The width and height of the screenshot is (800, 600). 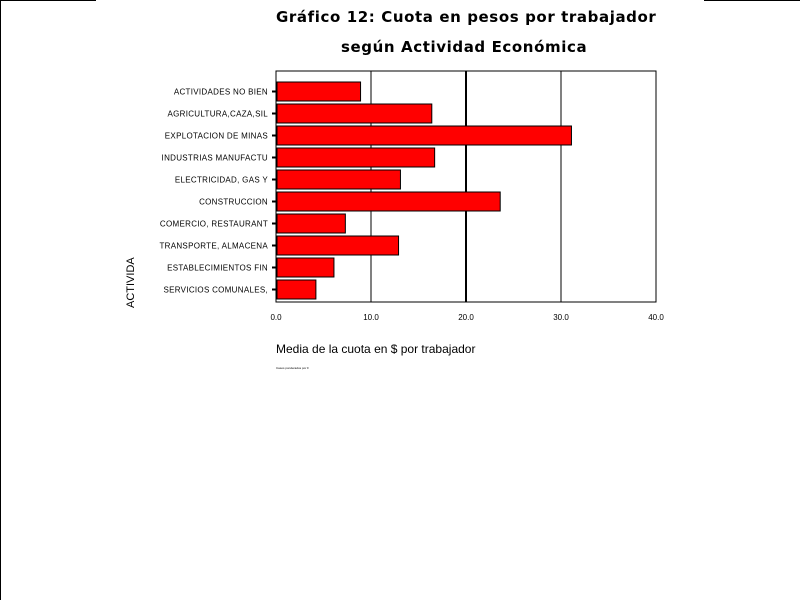 I want to click on category-label: EXPLOTACION DE MINAS, so click(x=216, y=136).